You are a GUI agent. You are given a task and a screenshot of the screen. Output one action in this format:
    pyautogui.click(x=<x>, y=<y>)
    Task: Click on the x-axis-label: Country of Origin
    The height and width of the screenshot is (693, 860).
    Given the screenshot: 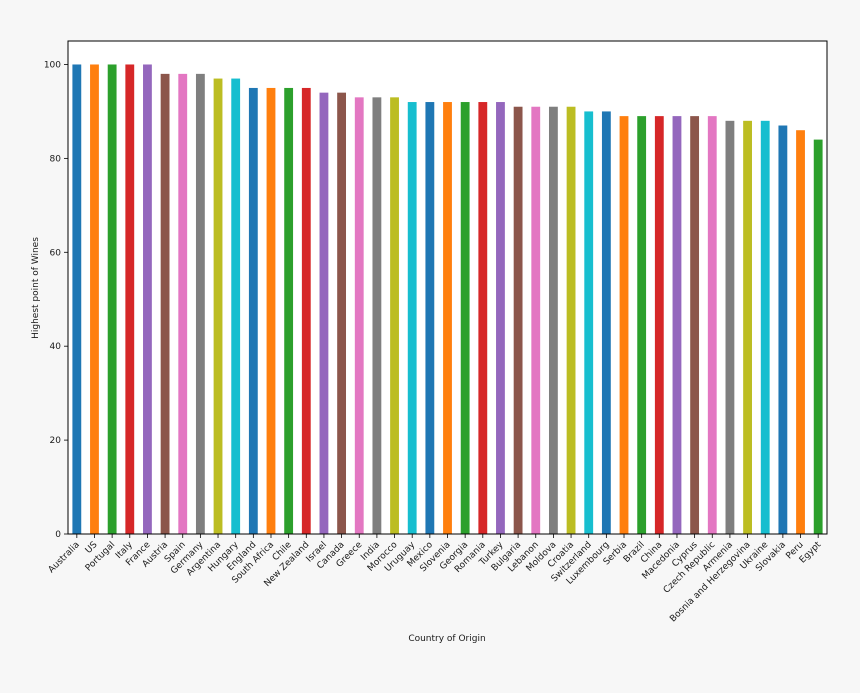 What is the action you would take?
    pyautogui.click(x=446, y=639)
    